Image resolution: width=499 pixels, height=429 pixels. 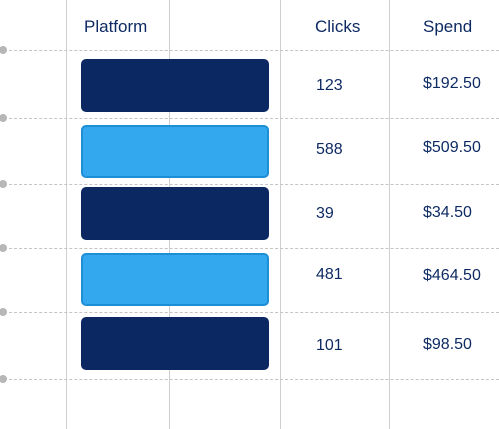 I want to click on spend-cell: $509.50, so click(x=452, y=147).